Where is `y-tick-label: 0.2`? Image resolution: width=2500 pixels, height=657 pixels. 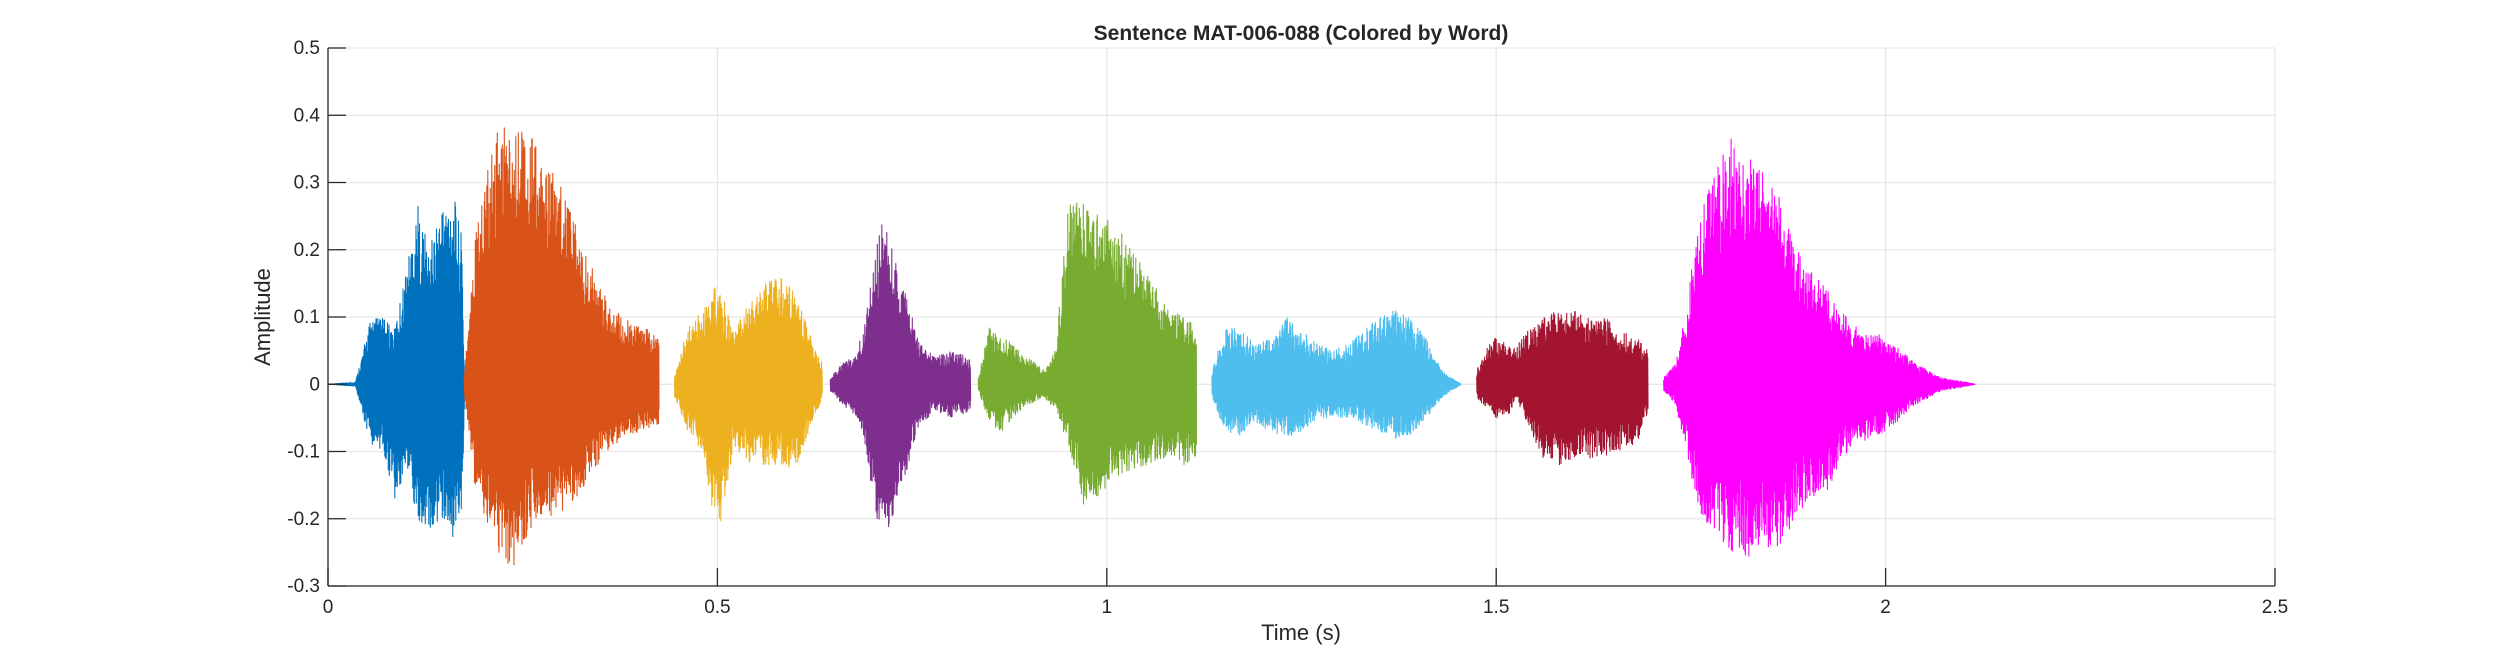 y-tick-label: 0.2 is located at coordinates (307, 250).